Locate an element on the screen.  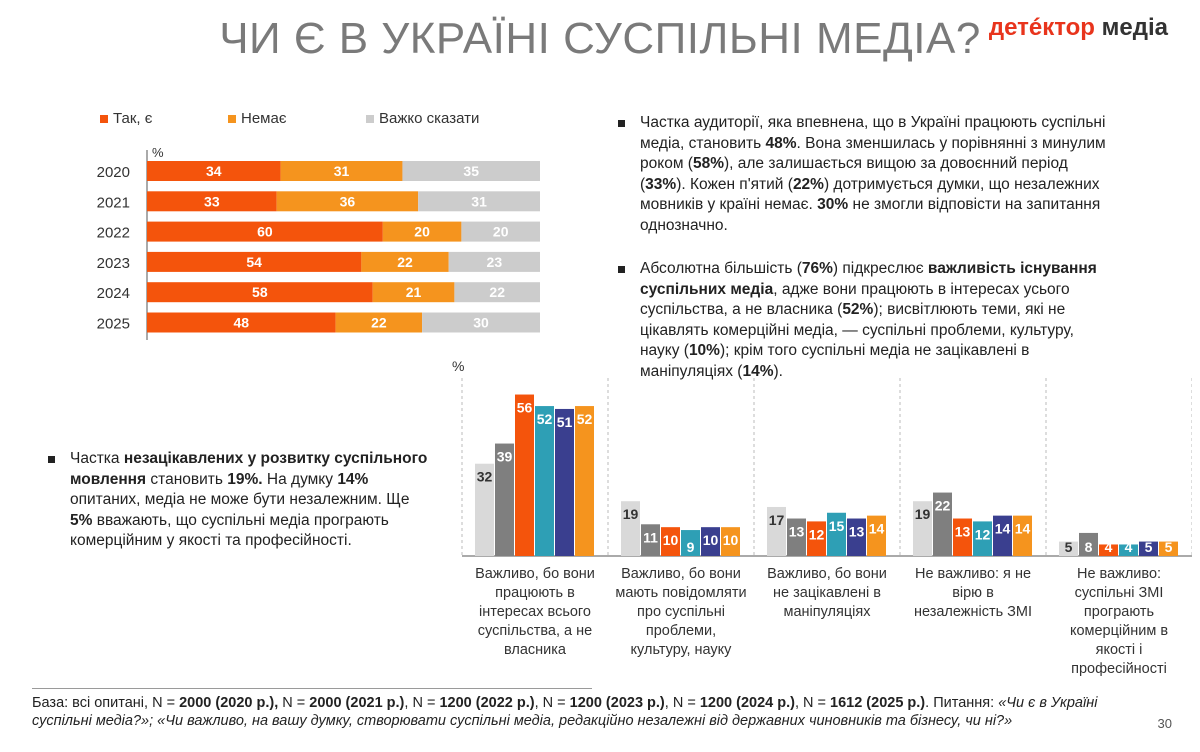
legend-swatch is located at coordinates (104, 119).